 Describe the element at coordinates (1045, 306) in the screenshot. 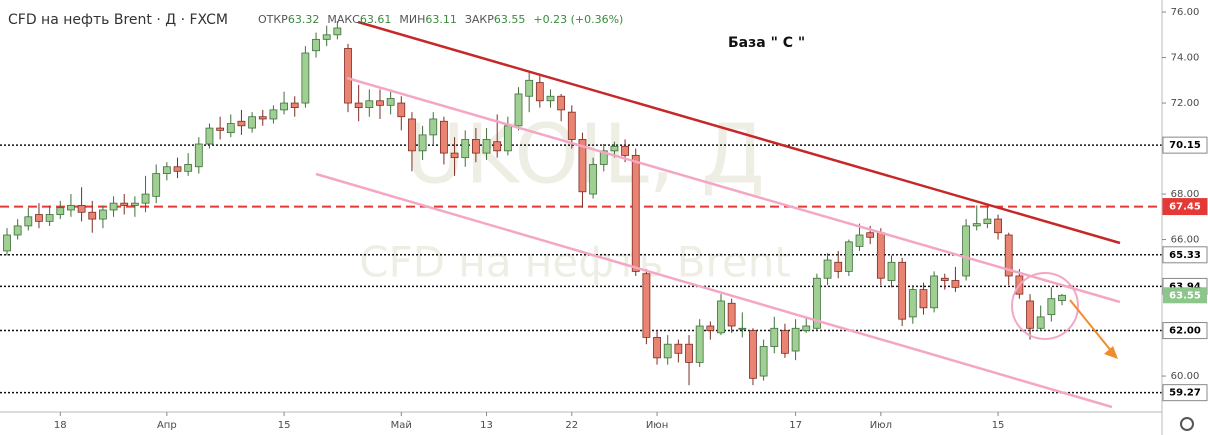

I see `highlight-circle` at that location.